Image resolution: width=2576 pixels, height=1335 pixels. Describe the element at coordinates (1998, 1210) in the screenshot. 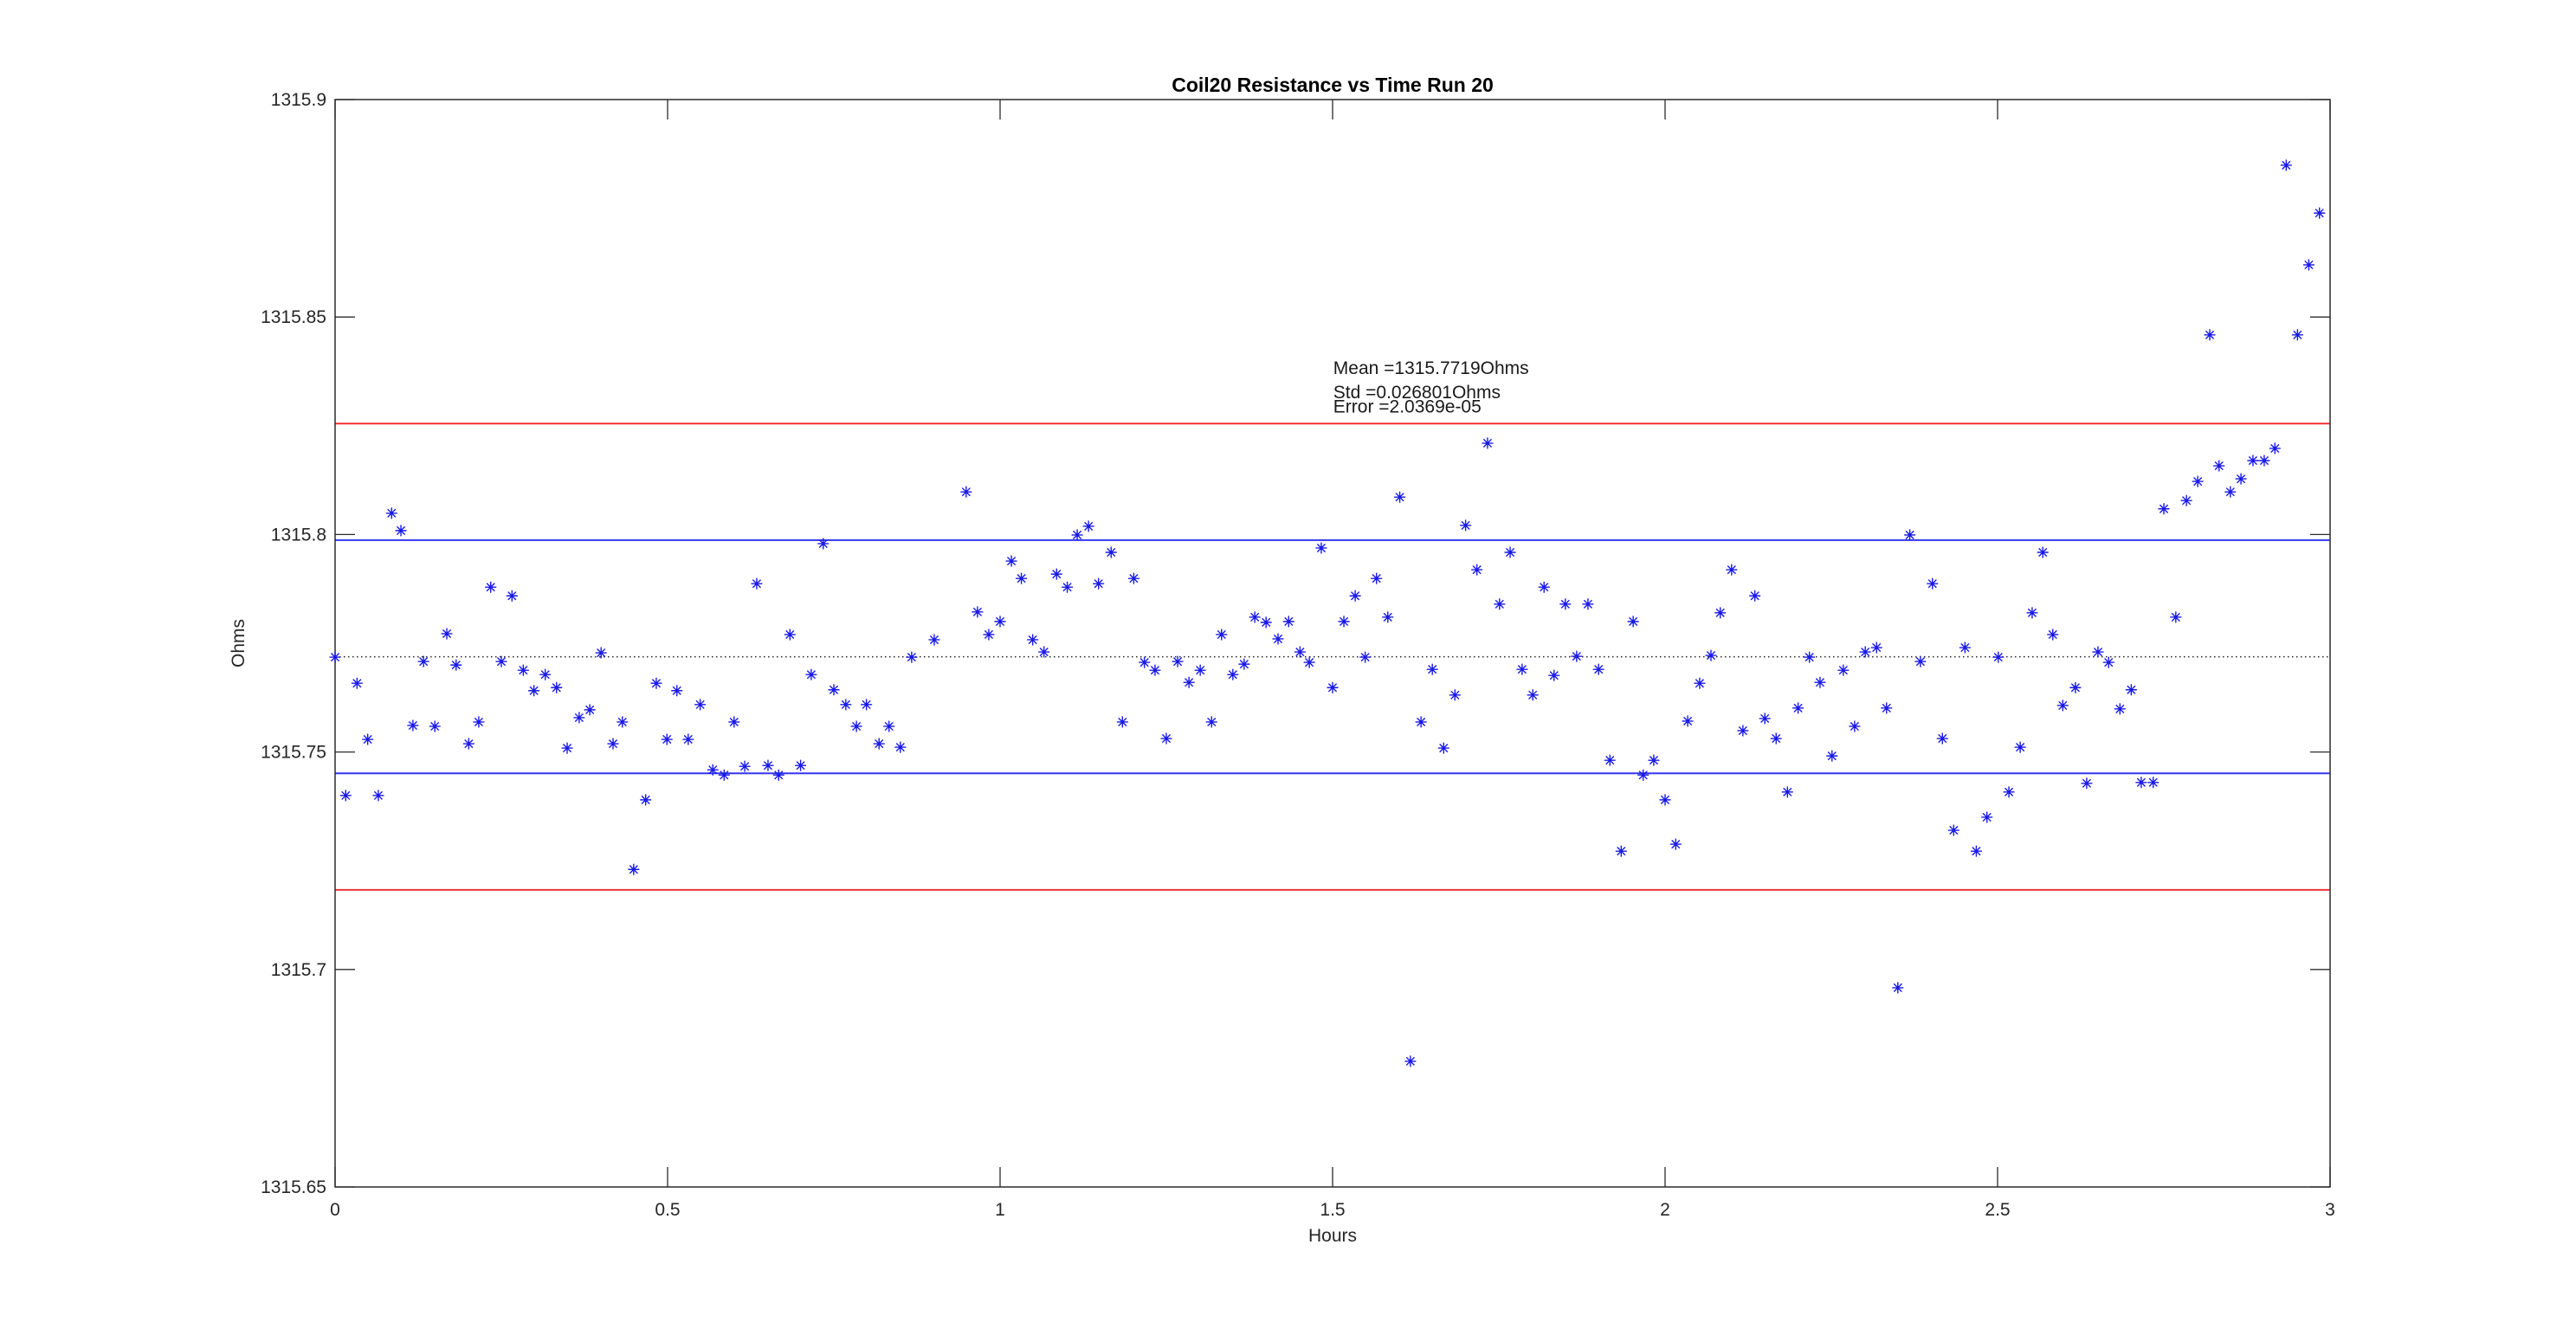

I see `x-tick-label: 2.5` at that location.